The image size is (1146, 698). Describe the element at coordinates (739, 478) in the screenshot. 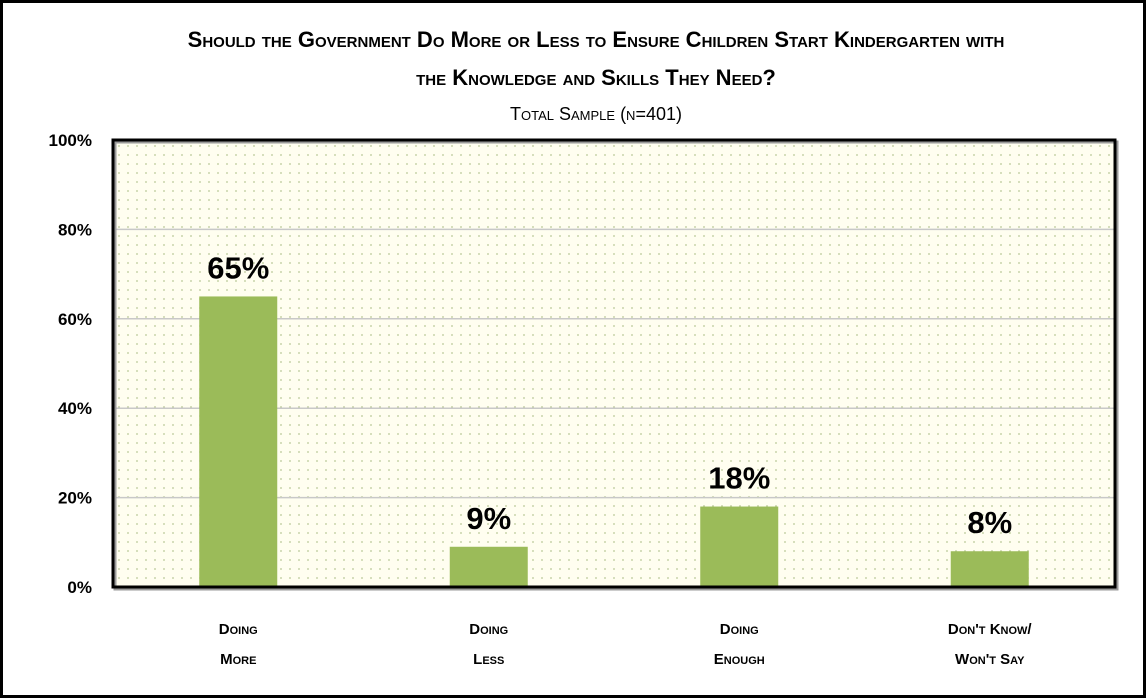

I see `data-label: 18%` at that location.